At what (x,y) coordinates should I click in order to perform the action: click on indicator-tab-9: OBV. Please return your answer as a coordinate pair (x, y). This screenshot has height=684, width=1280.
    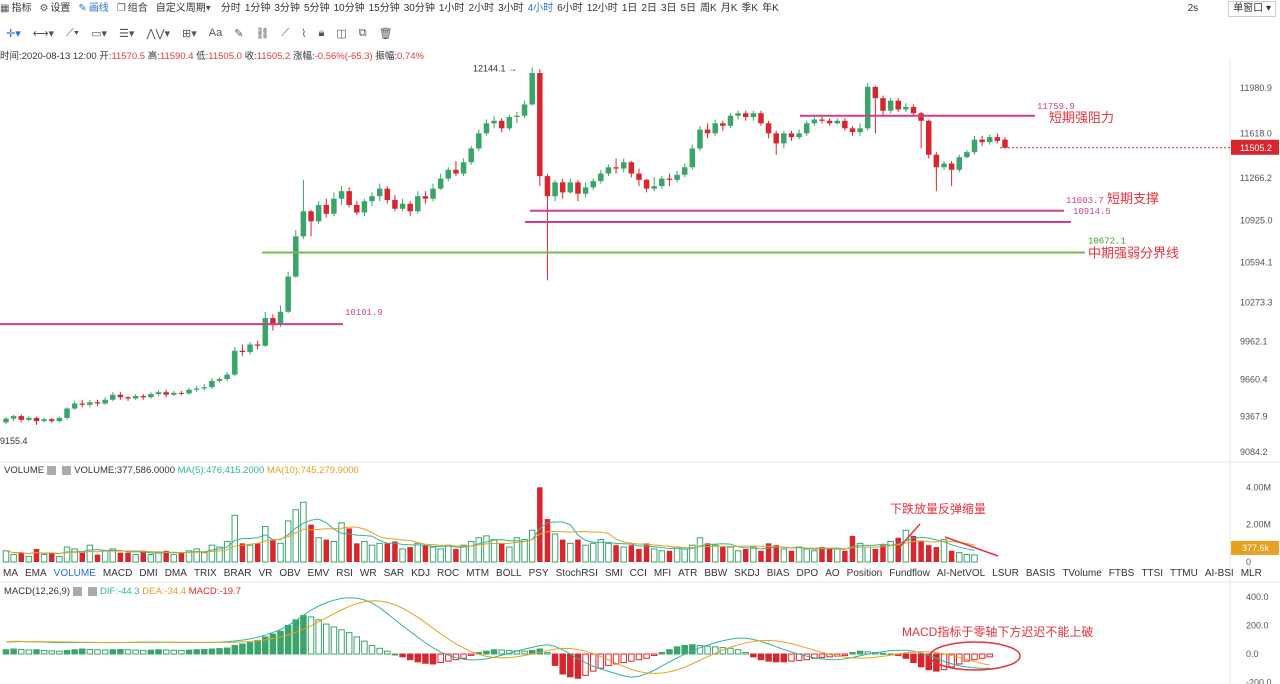
    Looking at the image, I should click on (290, 573).